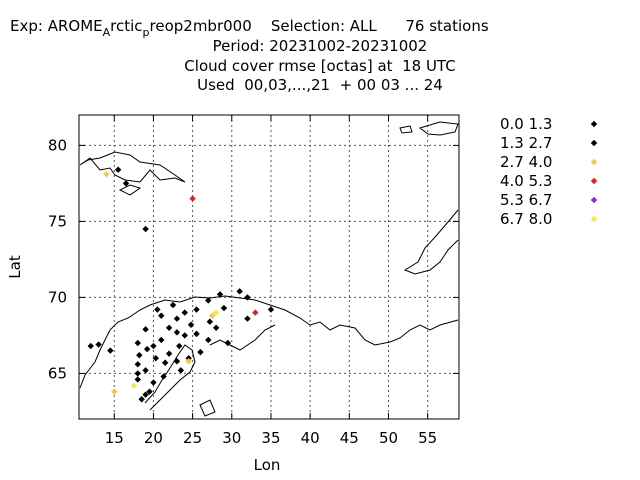 Image resolution: width=640 pixels, height=480 pixels. Describe the element at coordinates (132, 173) in the screenshot. I see `svalbard-coast` at that location.